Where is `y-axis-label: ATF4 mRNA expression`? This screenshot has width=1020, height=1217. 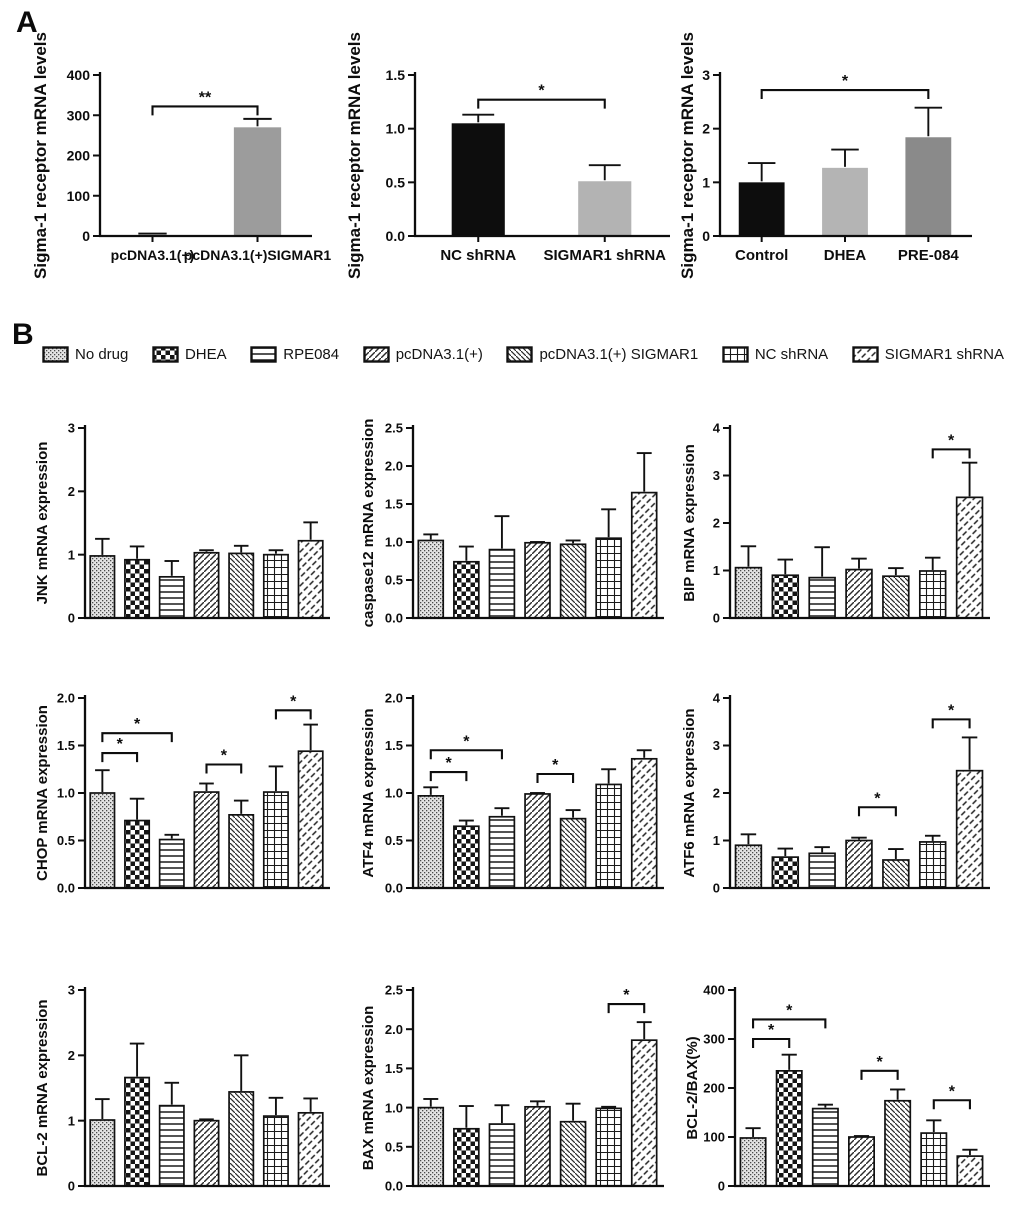 y-axis-label: ATF4 mRNA expression is located at coordinates (368, 792).